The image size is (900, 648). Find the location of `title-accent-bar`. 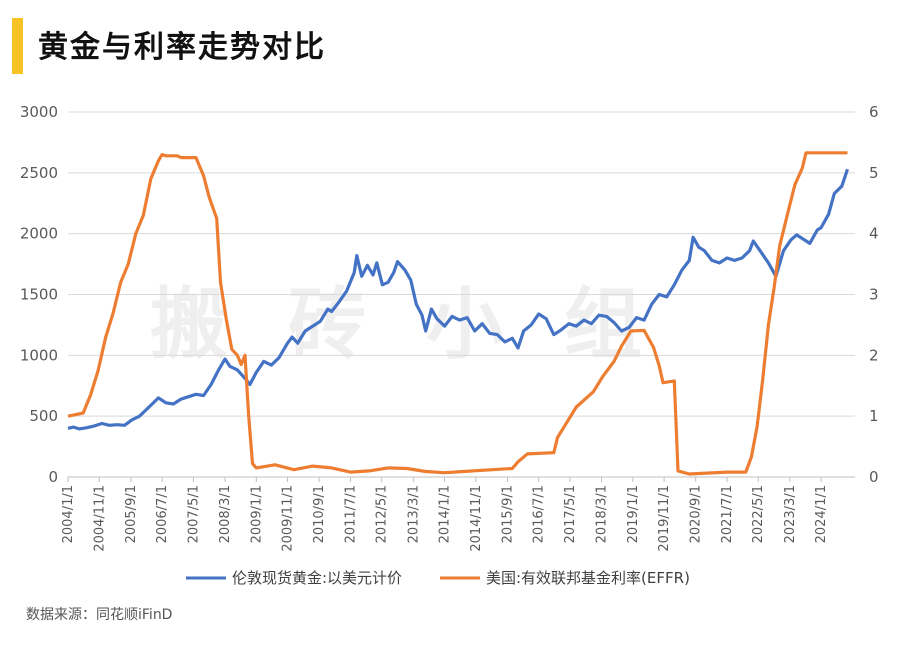

title-accent-bar is located at coordinates (17, 46).